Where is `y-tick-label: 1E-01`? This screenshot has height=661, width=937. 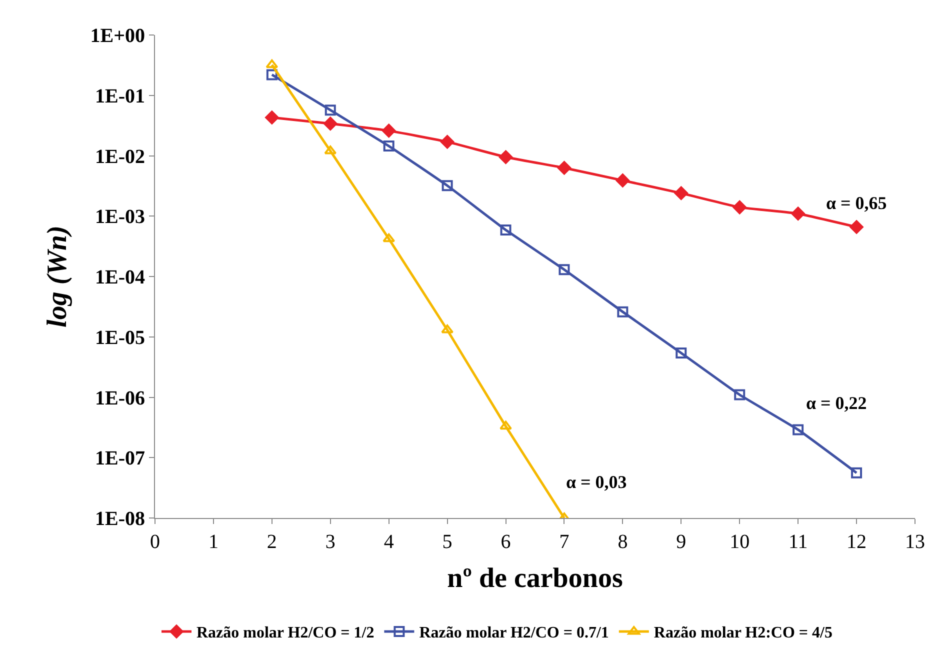
y-tick-label: 1E-01 is located at coordinates (120, 96).